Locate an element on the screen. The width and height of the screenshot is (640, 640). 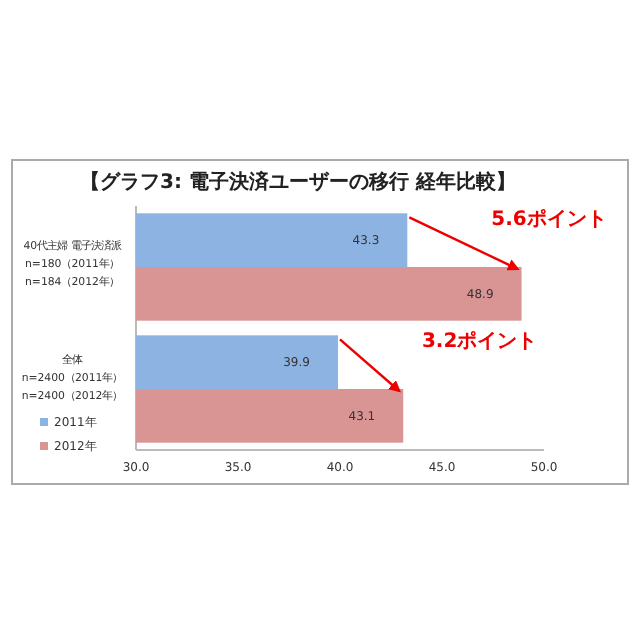
annotation: 3.2ポイント is located at coordinates (479, 342).